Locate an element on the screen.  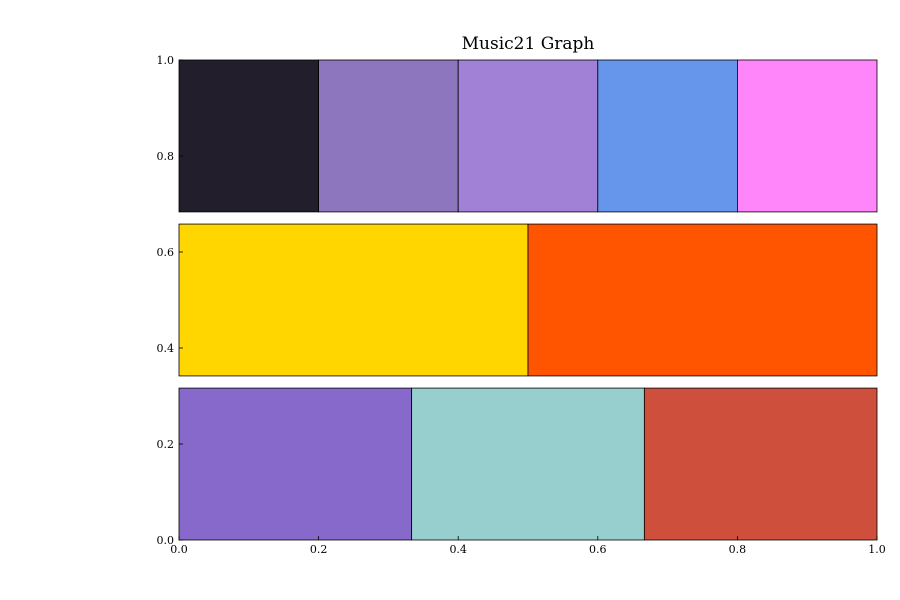
x-tick-label: 0.0 is located at coordinates (179, 549).